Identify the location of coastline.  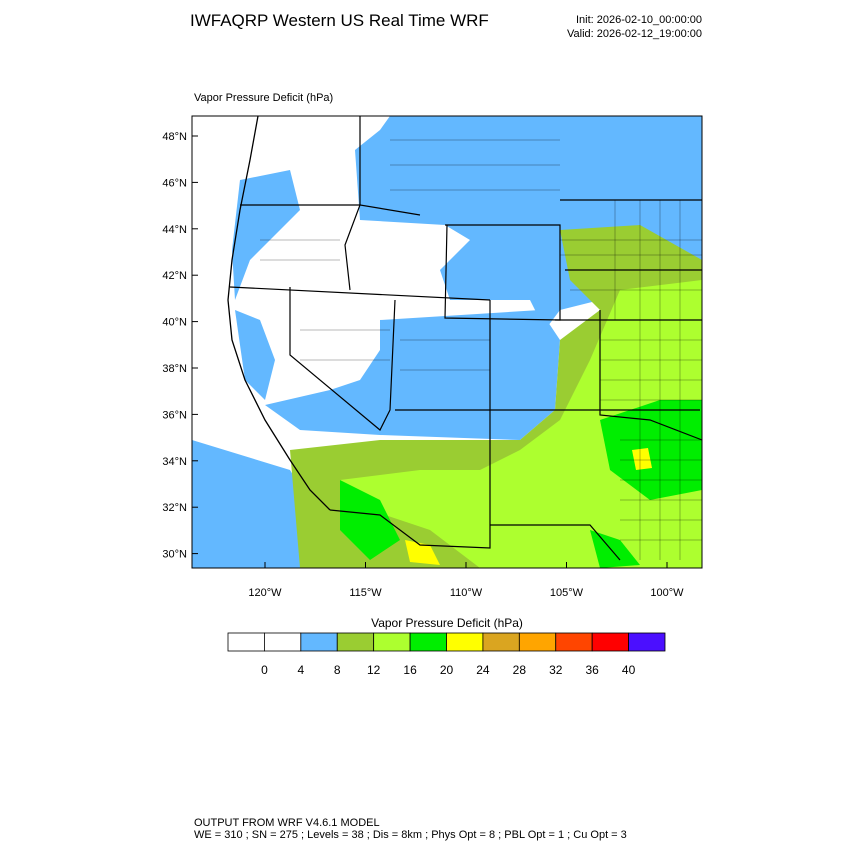
(279, 313).